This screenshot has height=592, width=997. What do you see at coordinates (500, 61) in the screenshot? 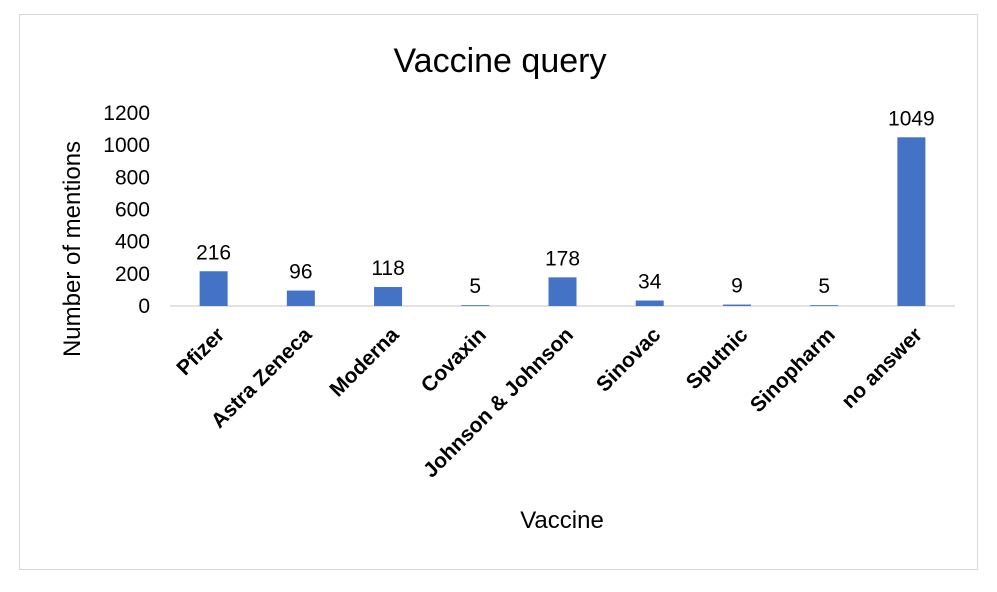
I see `chart-title: Vaccine query` at bounding box center [500, 61].